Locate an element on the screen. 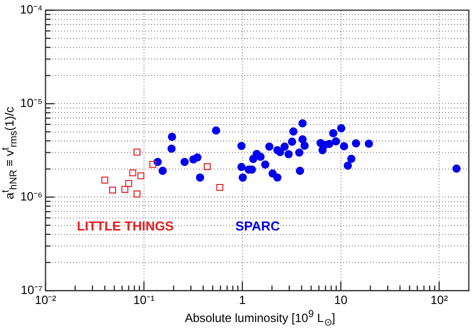 The image size is (474, 331). x-axis-title: Absolute luminosity [10$^{9}$ L$_{⊙}$] is located at coordinates (260, 318).